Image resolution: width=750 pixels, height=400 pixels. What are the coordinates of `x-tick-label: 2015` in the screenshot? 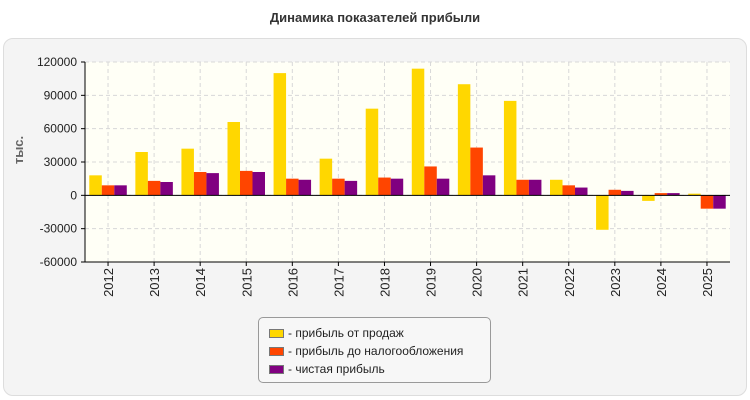 It's located at (246, 282).